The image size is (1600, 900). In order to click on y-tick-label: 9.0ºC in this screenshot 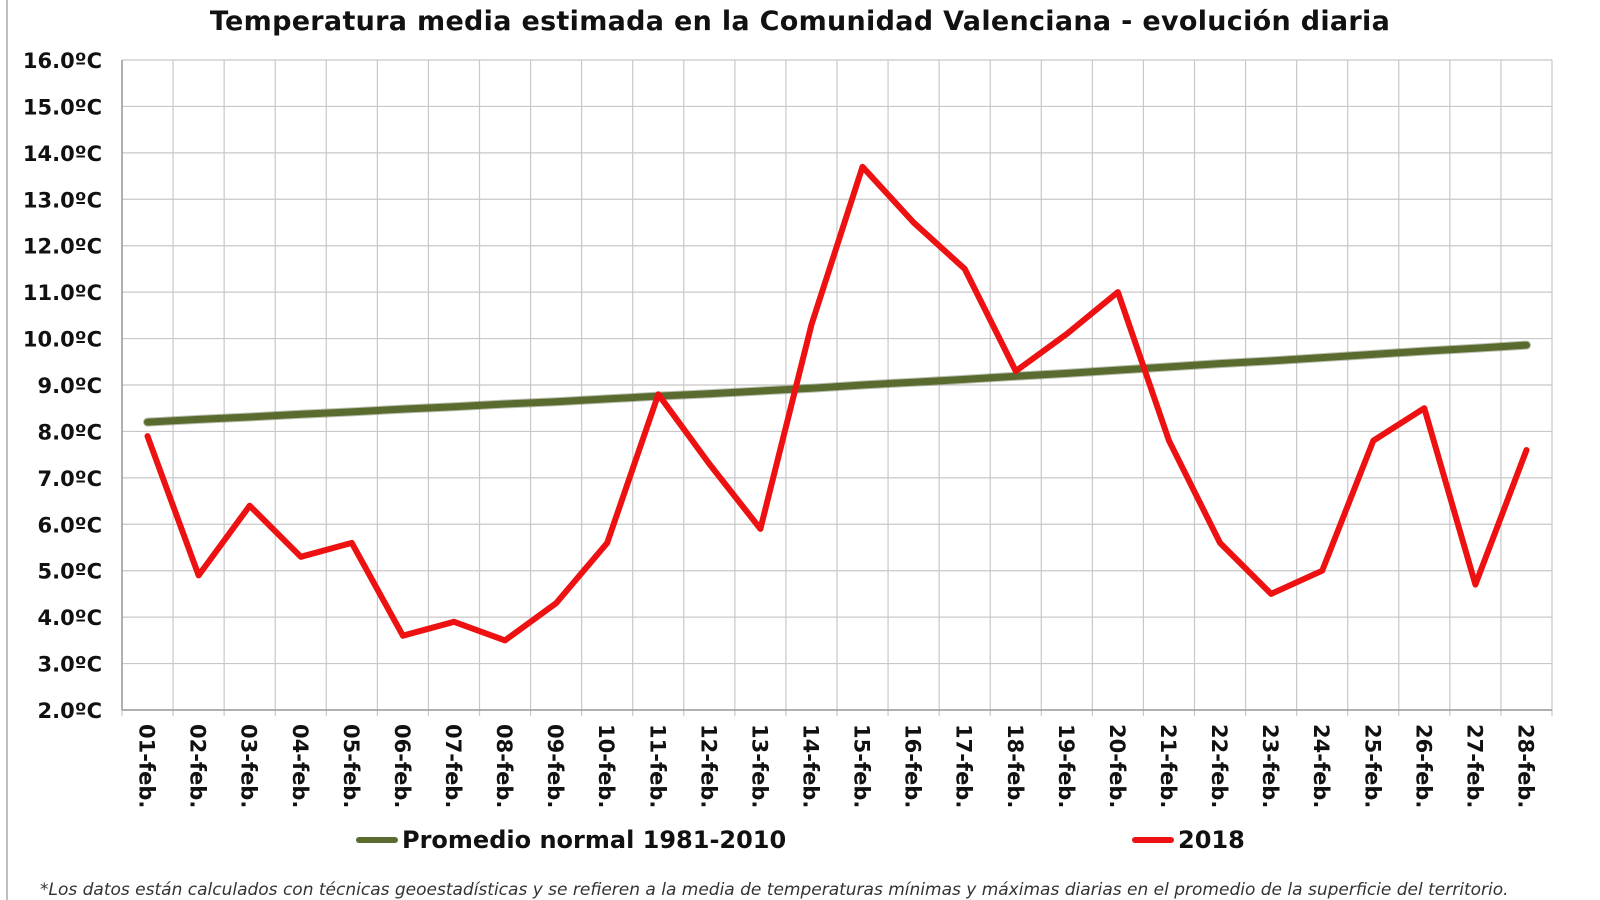, I will do `click(70, 386)`.